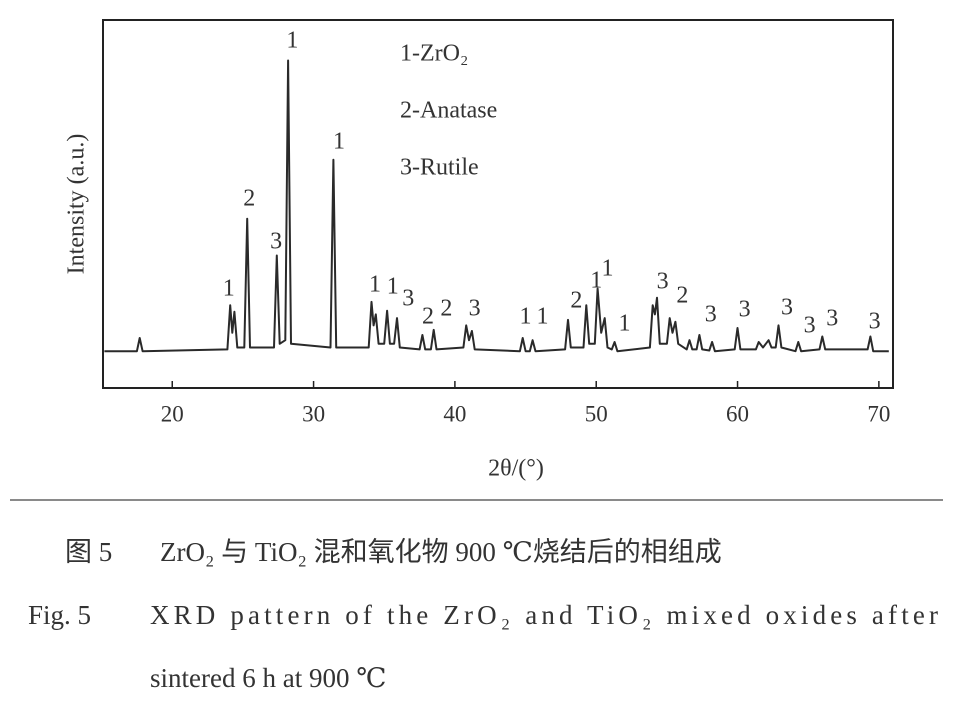 This screenshot has height=706, width=969. I want to click on x-tick-label: 40, so click(454, 413).